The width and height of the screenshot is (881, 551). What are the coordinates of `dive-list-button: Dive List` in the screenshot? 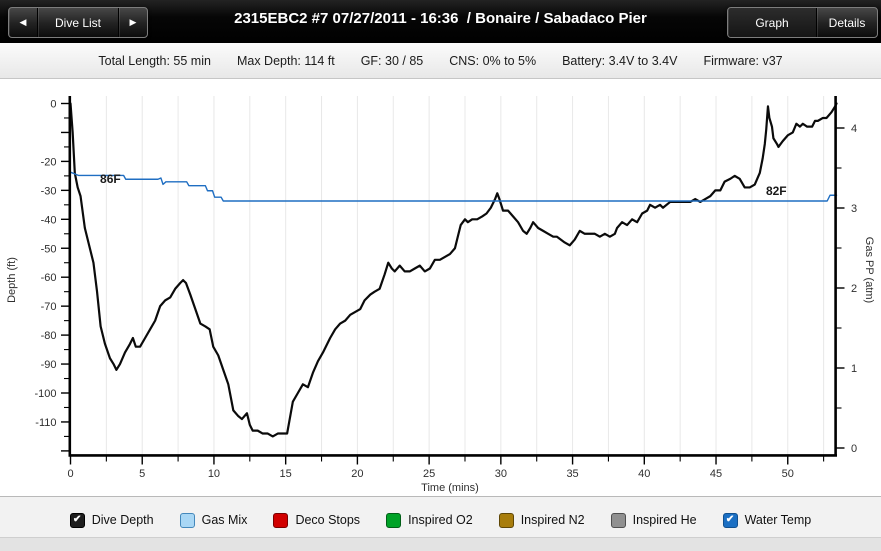 It's located at (78, 22).